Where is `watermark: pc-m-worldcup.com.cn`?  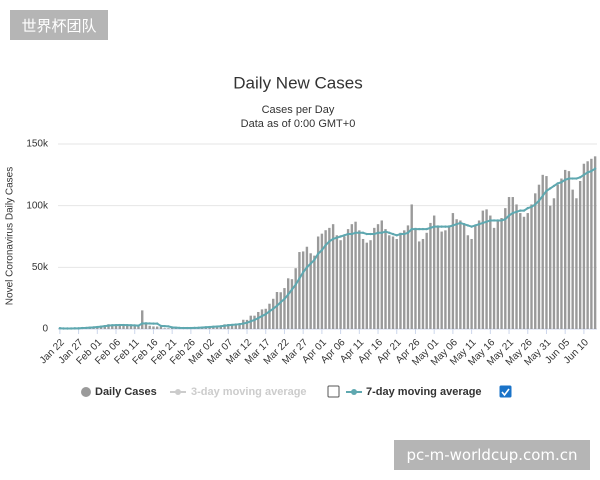
watermark: pc-m-worldcup.com.cn is located at coordinates (492, 455).